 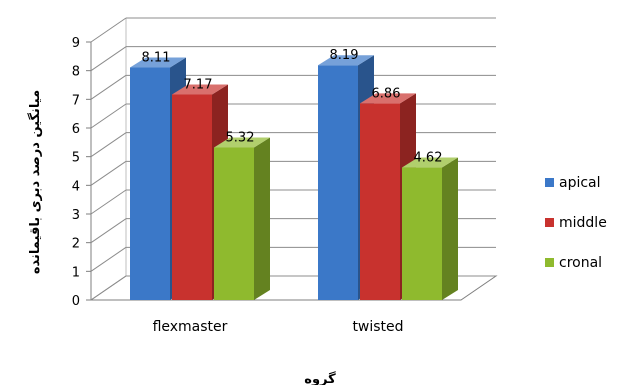 I want to click on legend-swatch-apical, so click(x=549, y=182).